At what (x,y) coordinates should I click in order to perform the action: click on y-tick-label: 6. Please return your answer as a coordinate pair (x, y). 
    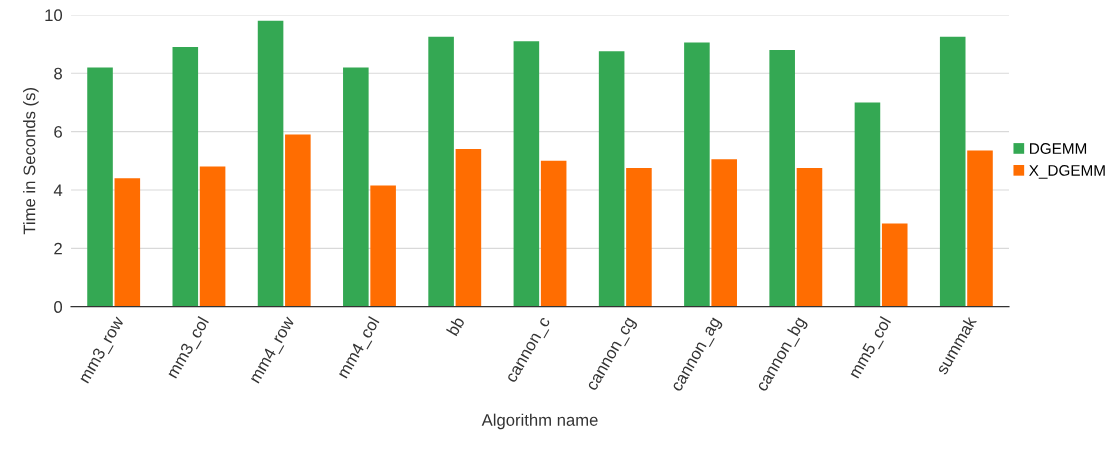
    Looking at the image, I should click on (58, 132).